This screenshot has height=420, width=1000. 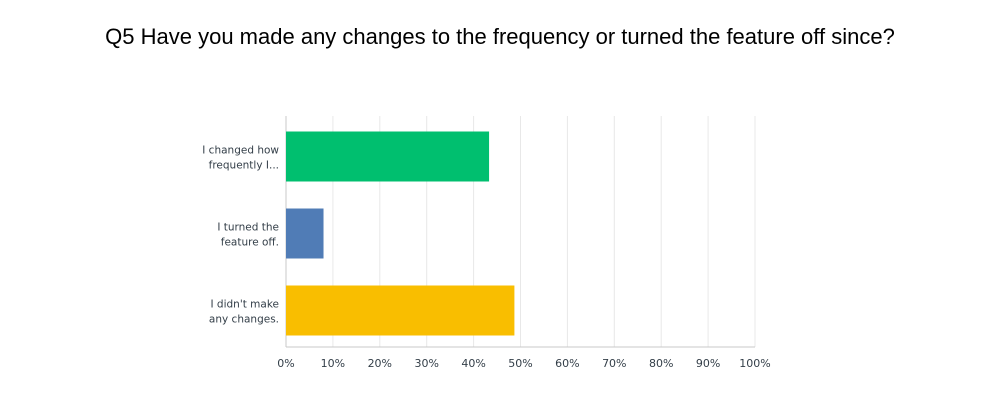 I want to click on x-tick-label: 100%, so click(x=754, y=363).